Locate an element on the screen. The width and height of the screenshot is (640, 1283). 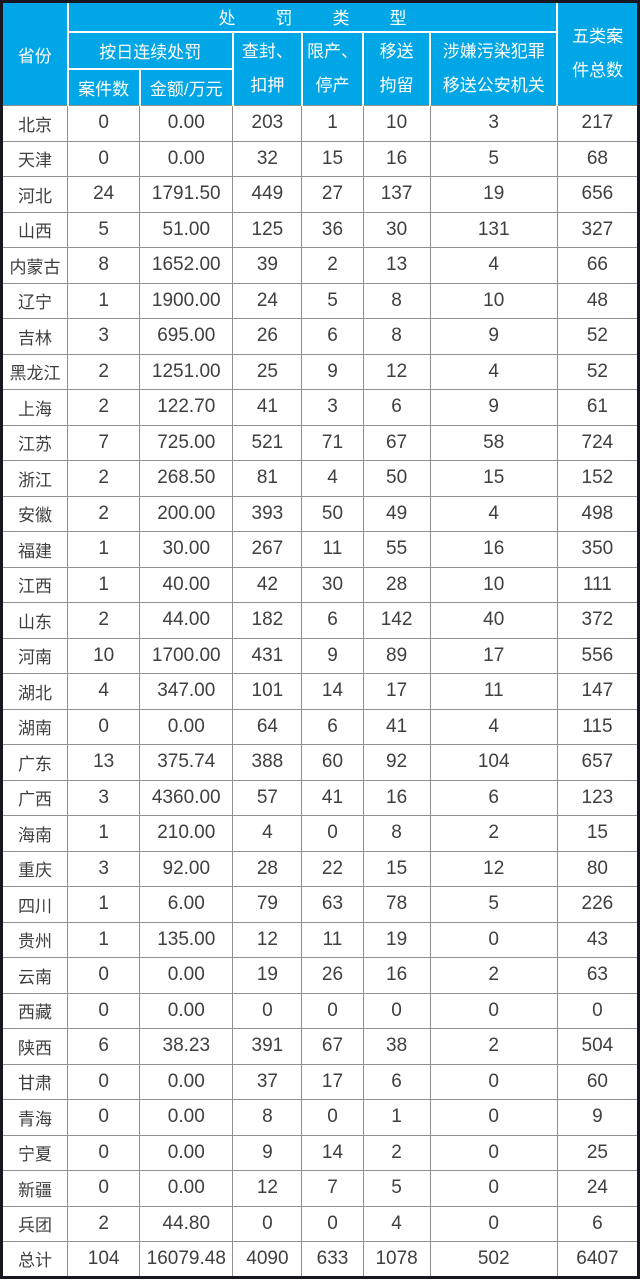
value-cell: 1078 is located at coordinates (396, 1259).